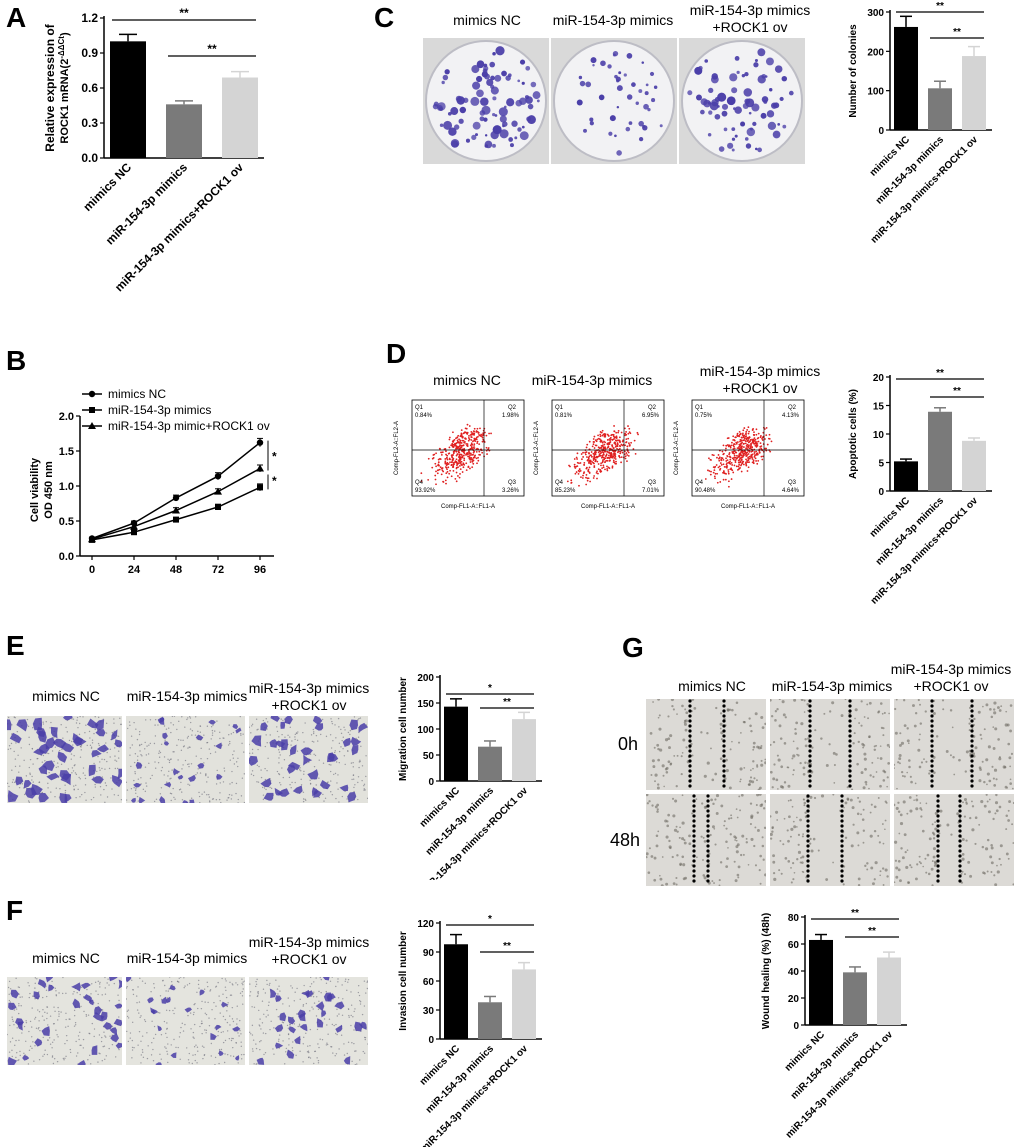  I want to click on bar, so click(940, 451).